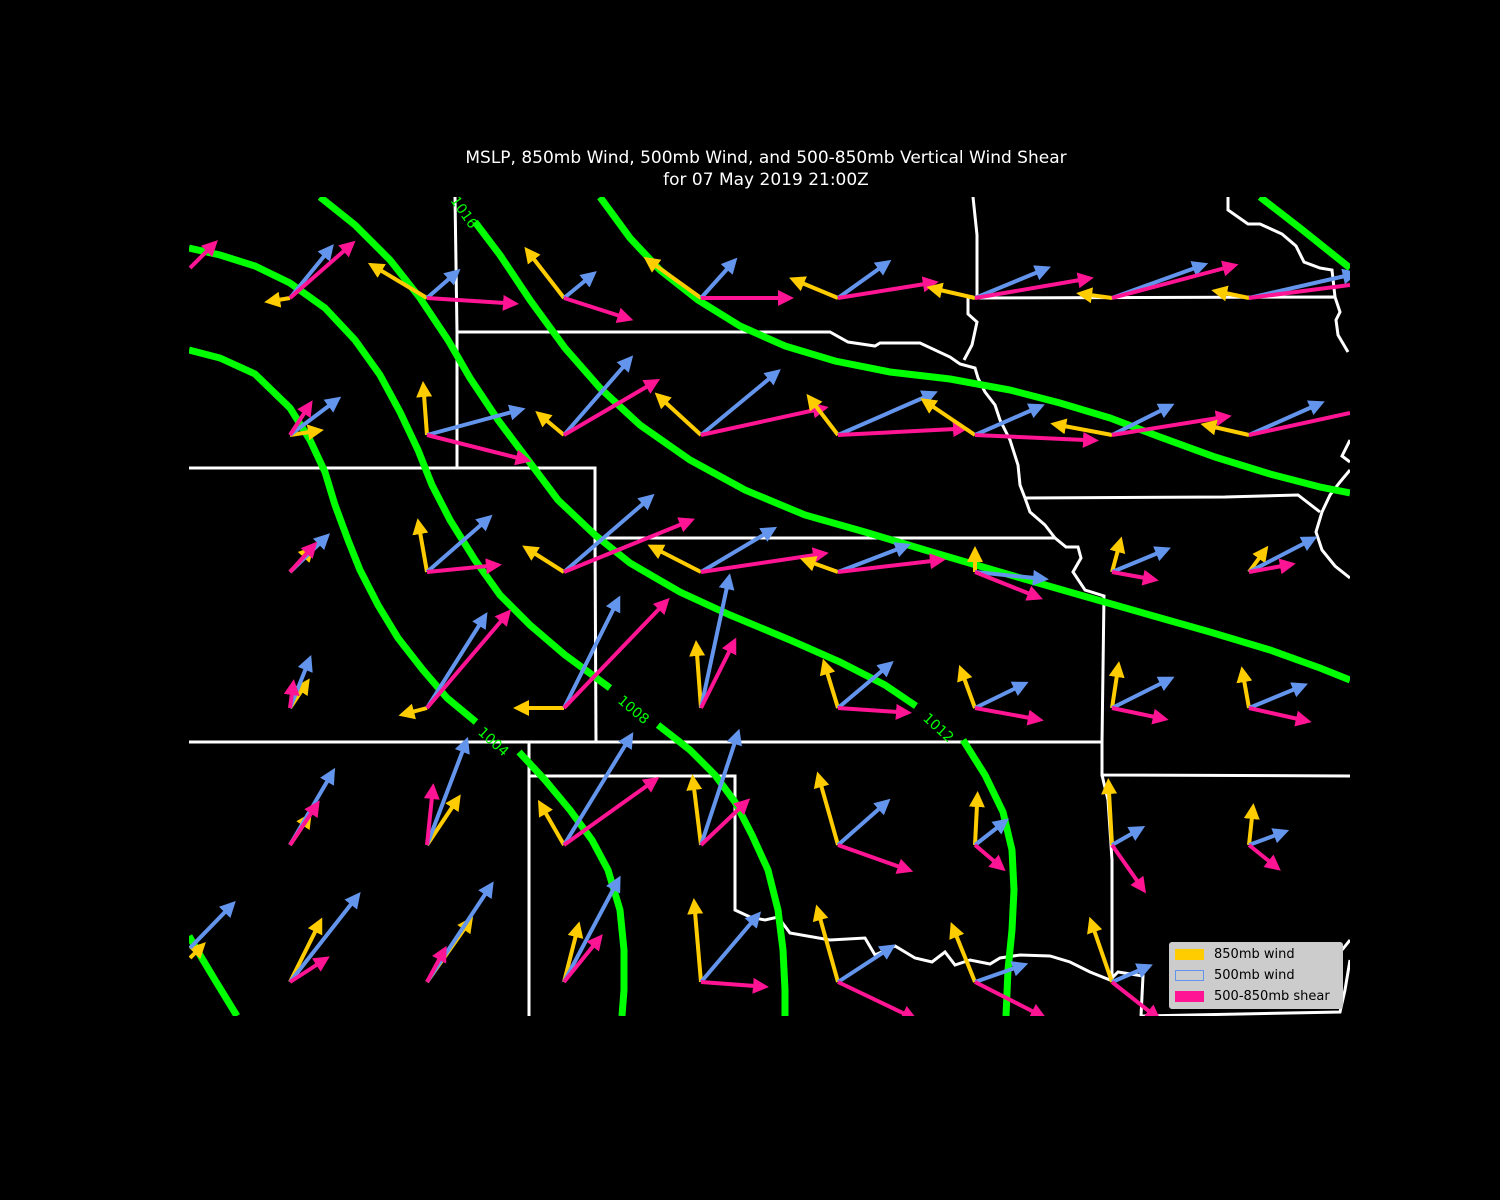  I want to click on legend-label: 850mb wind, so click(1254, 954).